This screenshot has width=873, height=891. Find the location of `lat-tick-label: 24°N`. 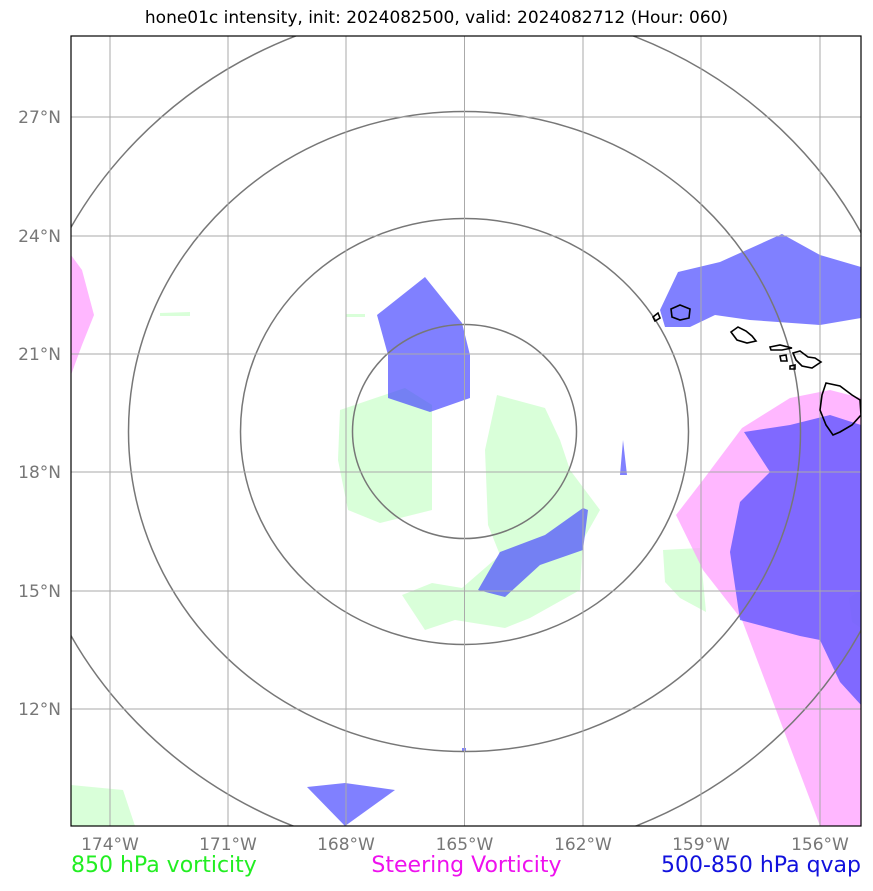

lat-tick-label: 24°N is located at coordinates (39, 237).